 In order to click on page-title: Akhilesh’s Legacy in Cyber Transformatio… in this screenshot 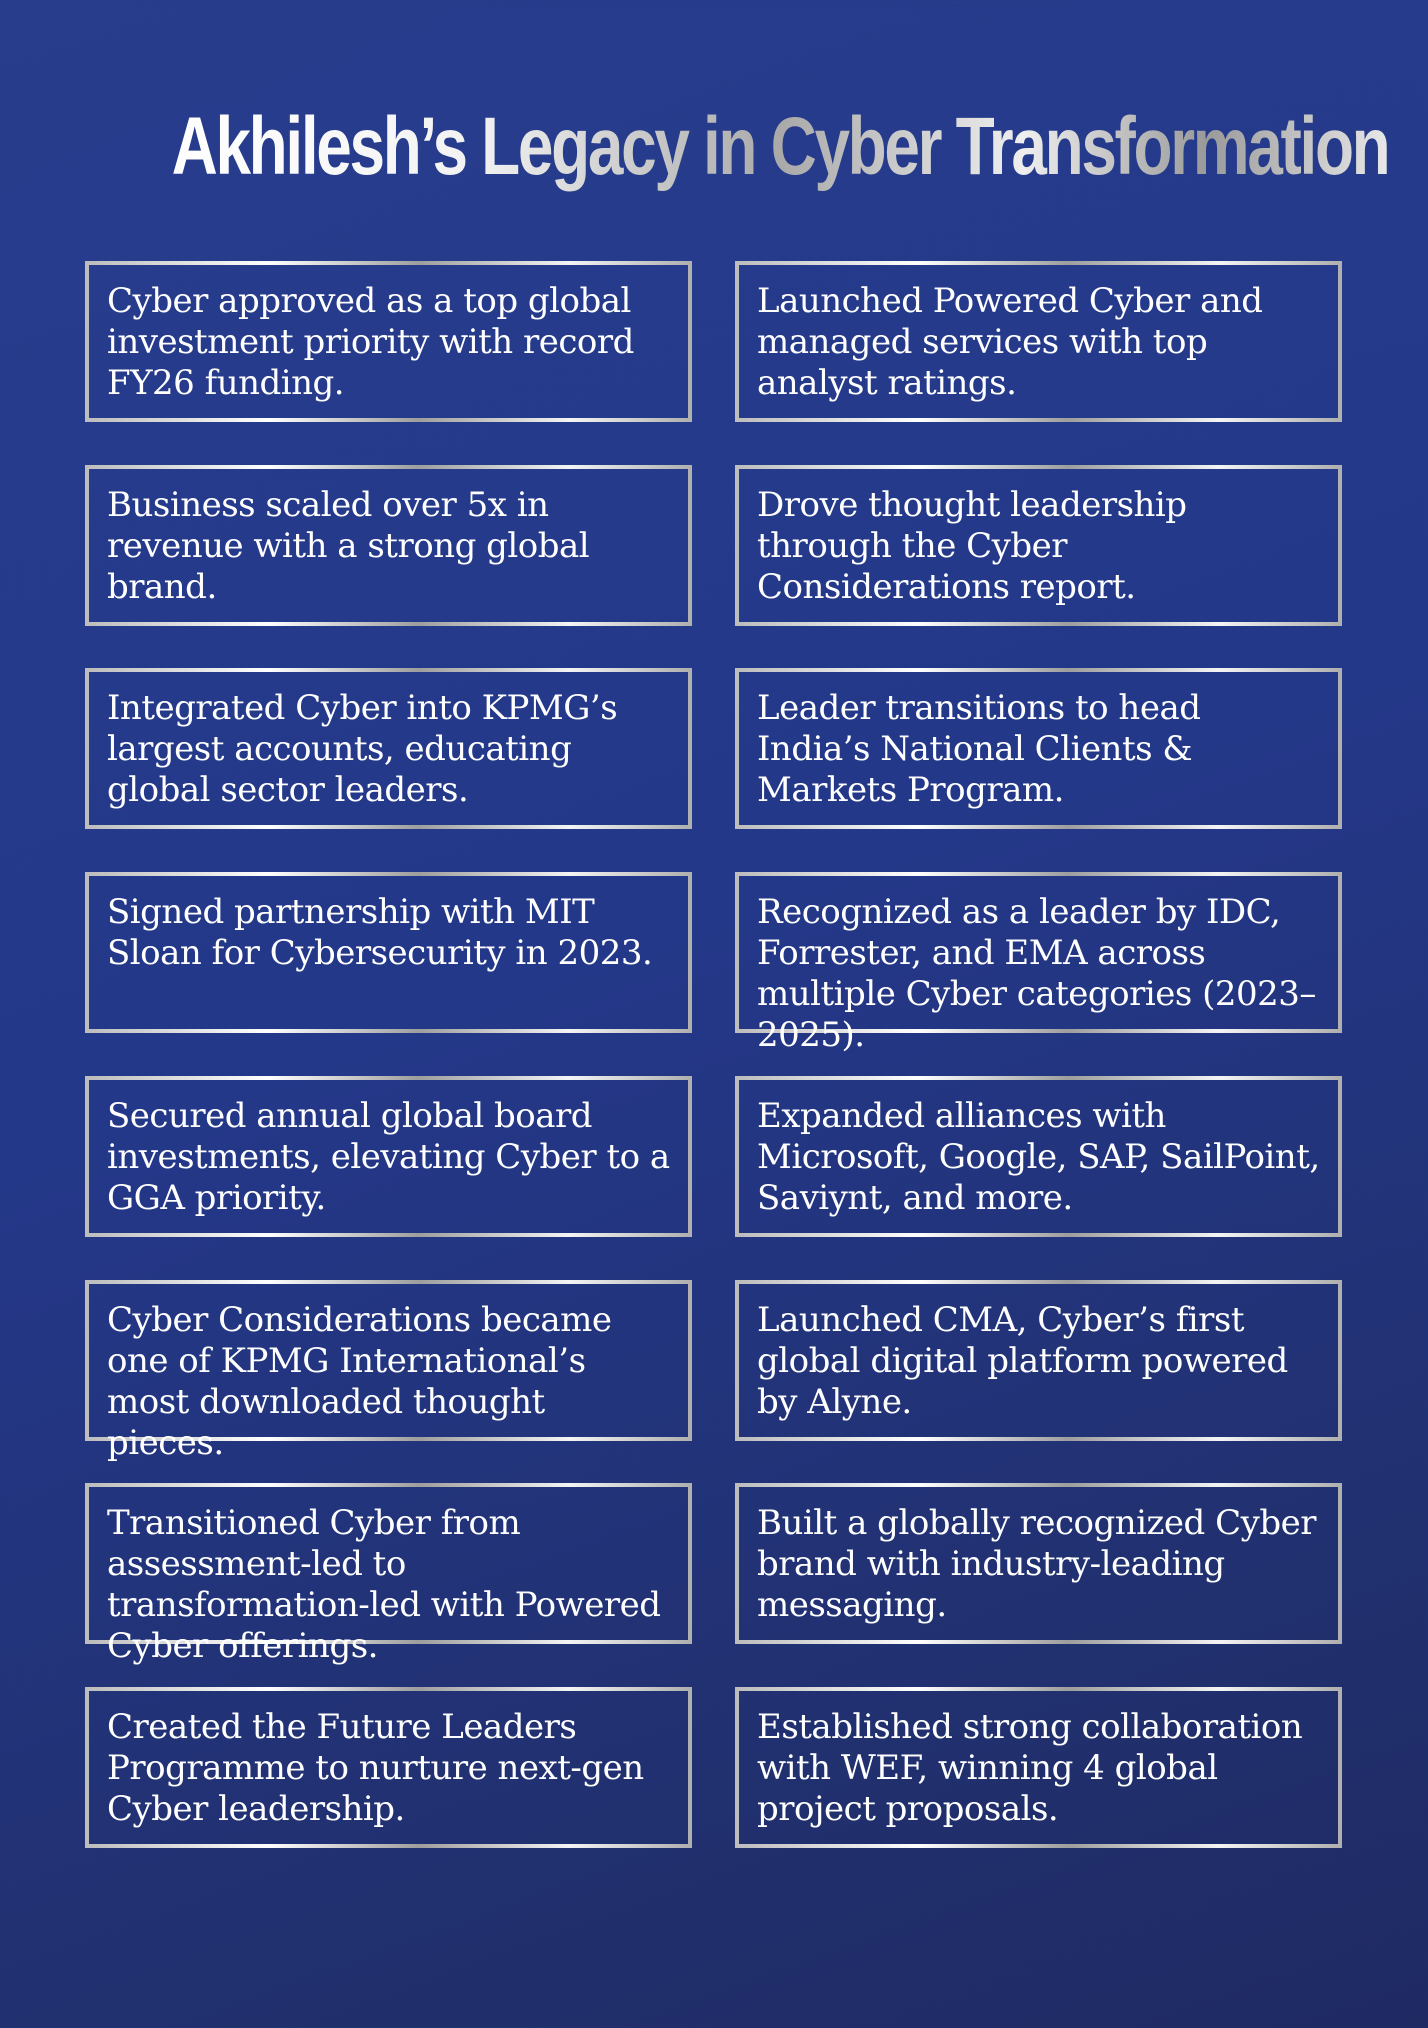, I will do `click(781, 146)`.